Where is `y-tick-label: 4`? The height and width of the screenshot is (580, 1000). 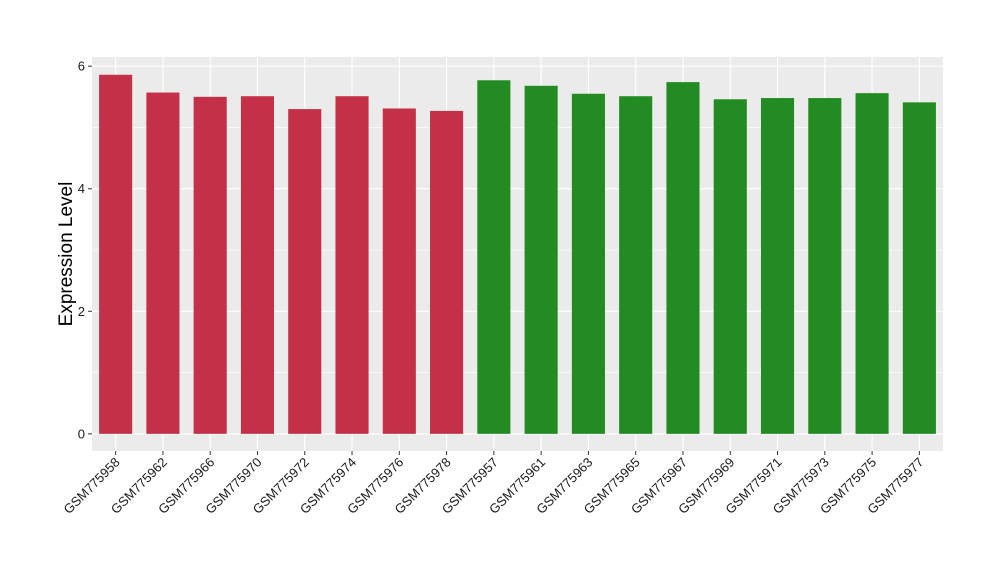
y-tick-label: 4 is located at coordinates (81, 188).